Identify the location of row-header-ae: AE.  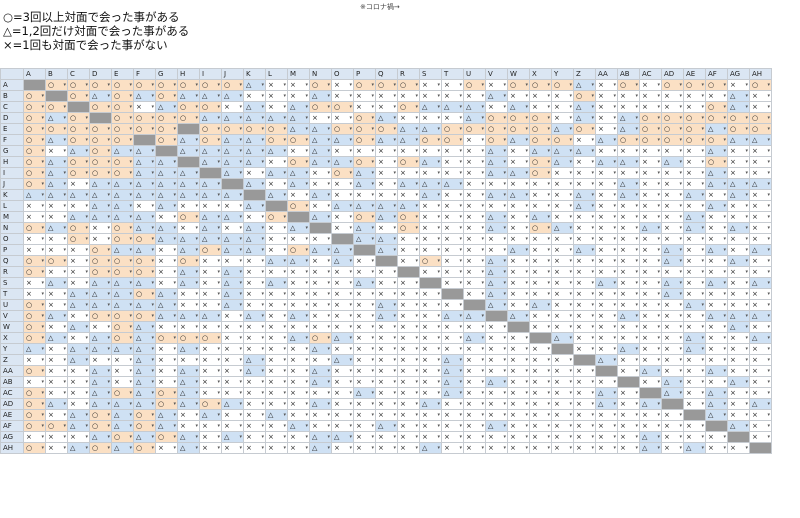
(12, 415).